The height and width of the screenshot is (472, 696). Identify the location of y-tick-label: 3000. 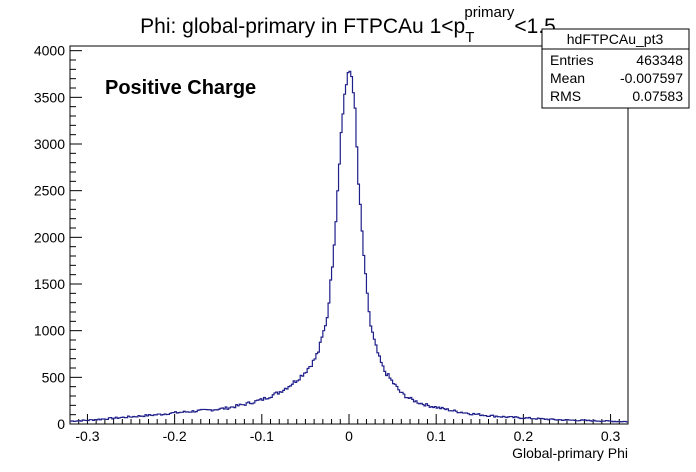
(49, 144).